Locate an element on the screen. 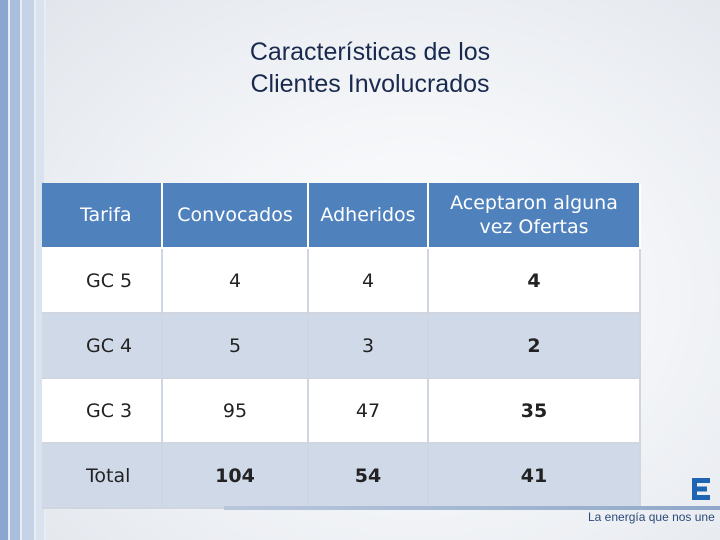  table-row-total: Total 104 54 41 is located at coordinates (341, 476).